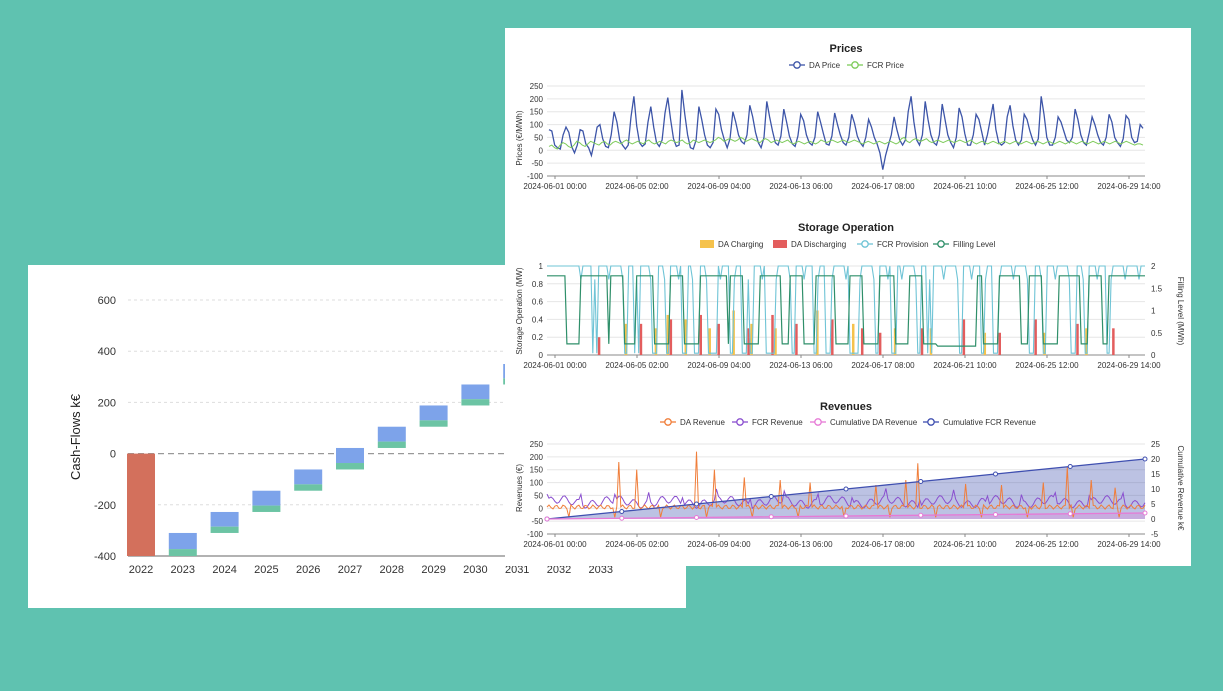  What do you see at coordinates (350, 466) in the screenshot?
I see `cashflow-bar-base-2027` at bounding box center [350, 466].